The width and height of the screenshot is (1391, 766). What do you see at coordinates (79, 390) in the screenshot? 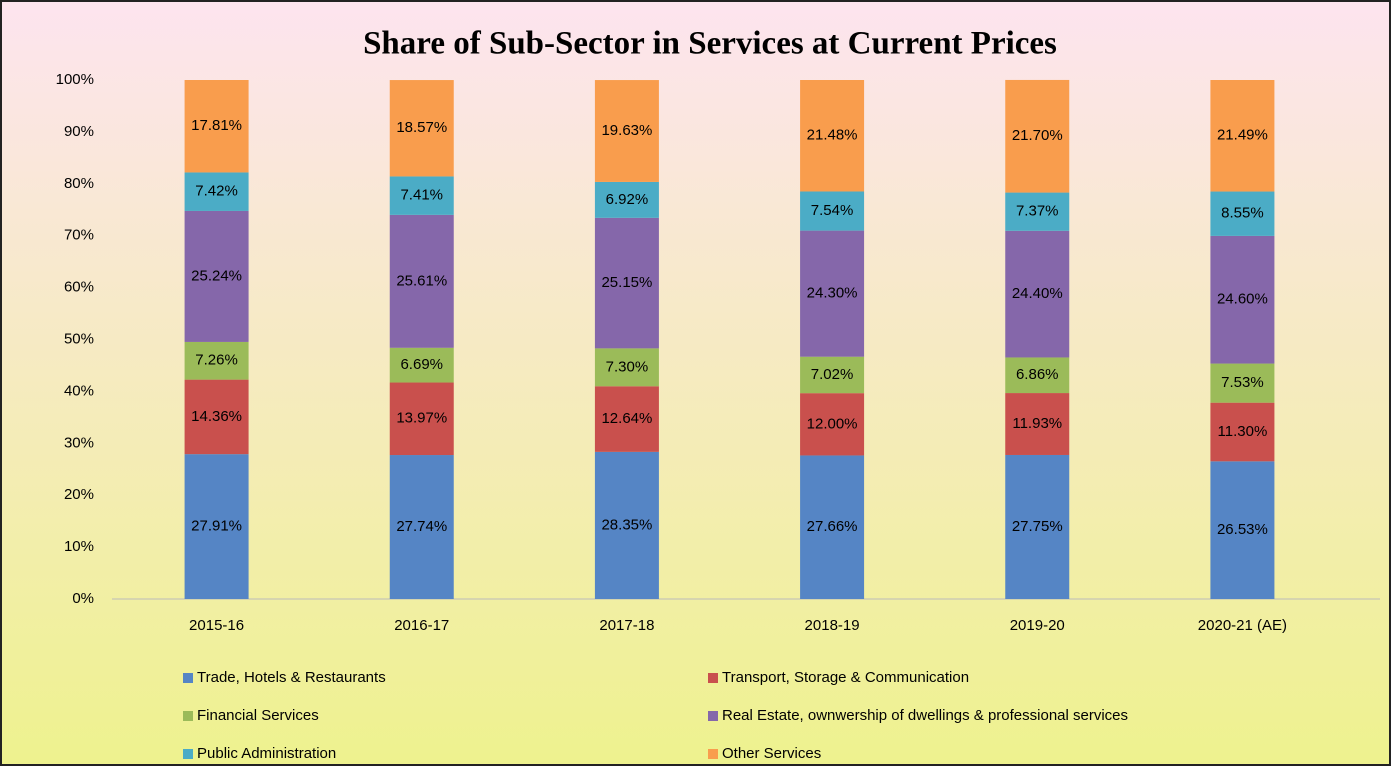
I see `y-tick-label: 40%` at bounding box center [79, 390].